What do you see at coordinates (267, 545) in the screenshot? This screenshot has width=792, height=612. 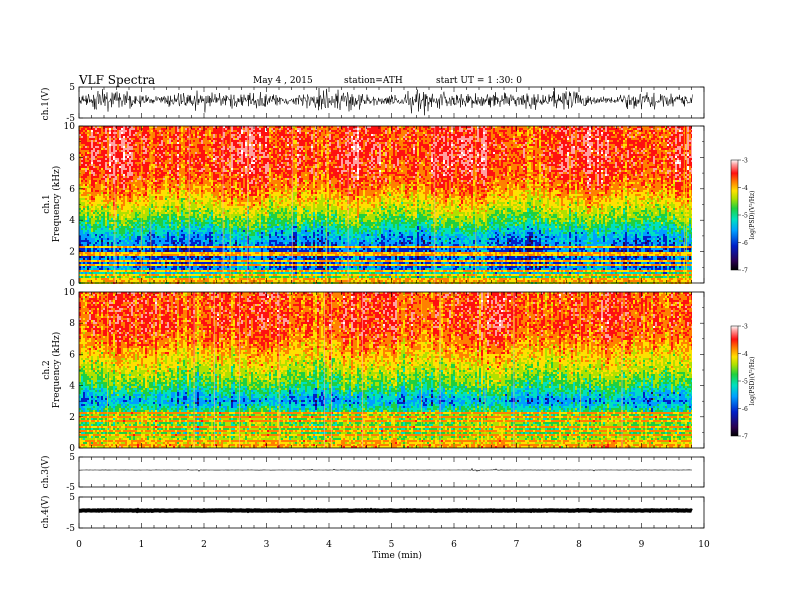 I see `x-tick-label: 3` at bounding box center [267, 545].